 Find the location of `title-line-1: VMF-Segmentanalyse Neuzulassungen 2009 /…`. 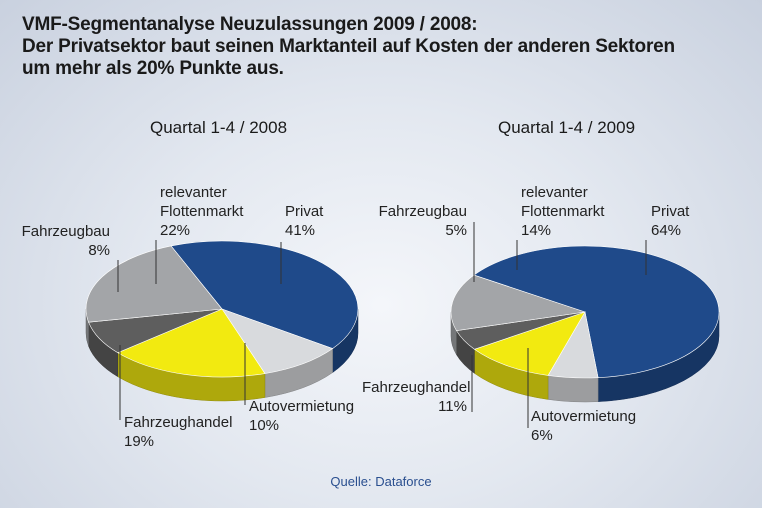

title-line-1: VMF-Segmentanalyse Neuzulassungen 2009 /… is located at coordinates (250, 24).